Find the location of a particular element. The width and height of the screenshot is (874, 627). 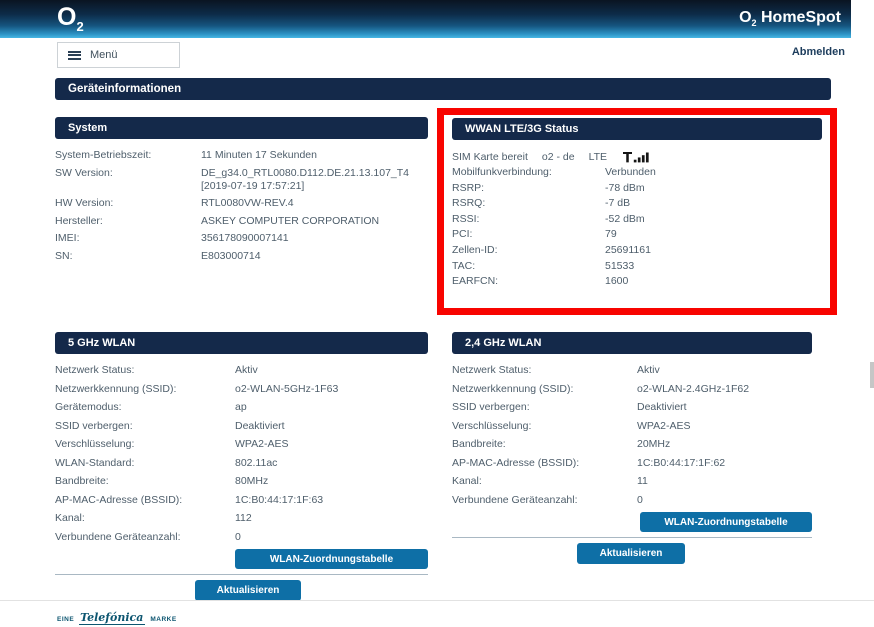

wlan5-row-ssid: Netzwerkkennung (SSID): o2-WLAN-5GHz-1F63 is located at coordinates (197, 388).